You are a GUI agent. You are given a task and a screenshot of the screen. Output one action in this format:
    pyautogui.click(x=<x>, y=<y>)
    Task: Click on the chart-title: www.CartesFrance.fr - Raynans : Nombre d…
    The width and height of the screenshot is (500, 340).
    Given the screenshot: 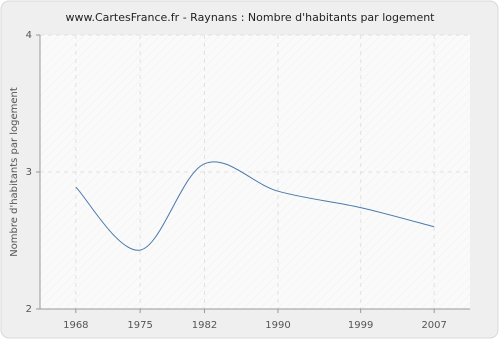 What is the action you would take?
    pyautogui.click(x=251, y=17)
    